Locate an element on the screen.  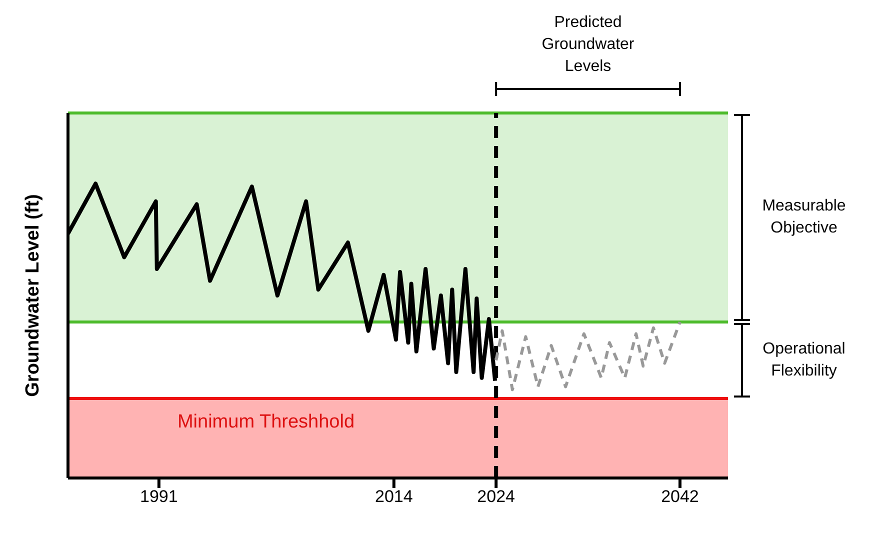
x-tick-label: 2042 is located at coordinates (680, 496).